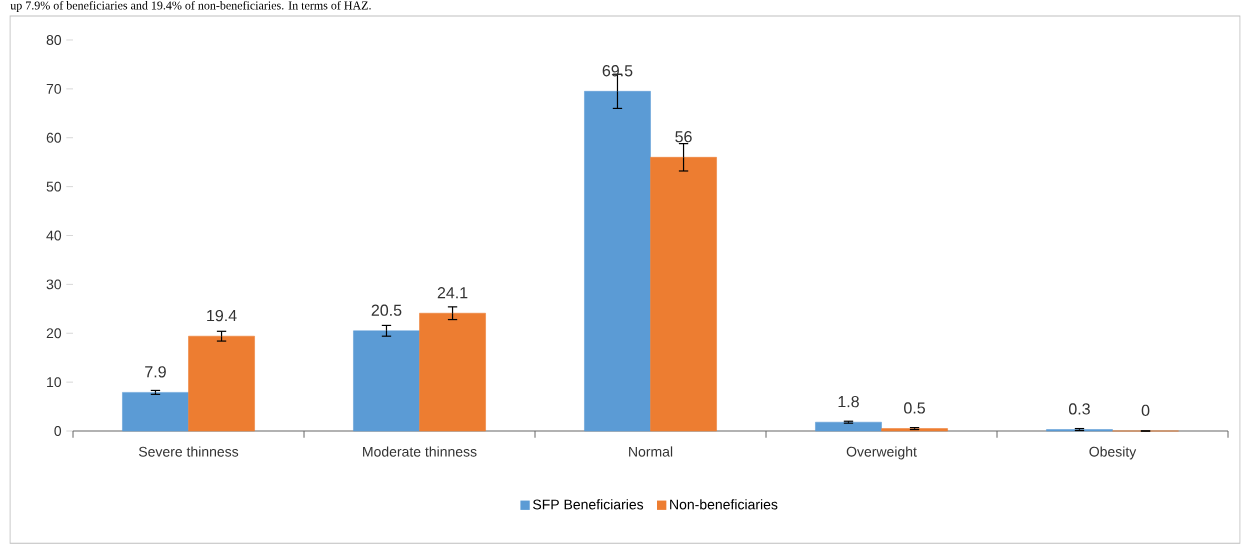 The image size is (1244, 544). What do you see at coordinates (1113, 453) in the screenshot?
I see `x-tick-label: Obesity` at bounding box center [1113, 453].